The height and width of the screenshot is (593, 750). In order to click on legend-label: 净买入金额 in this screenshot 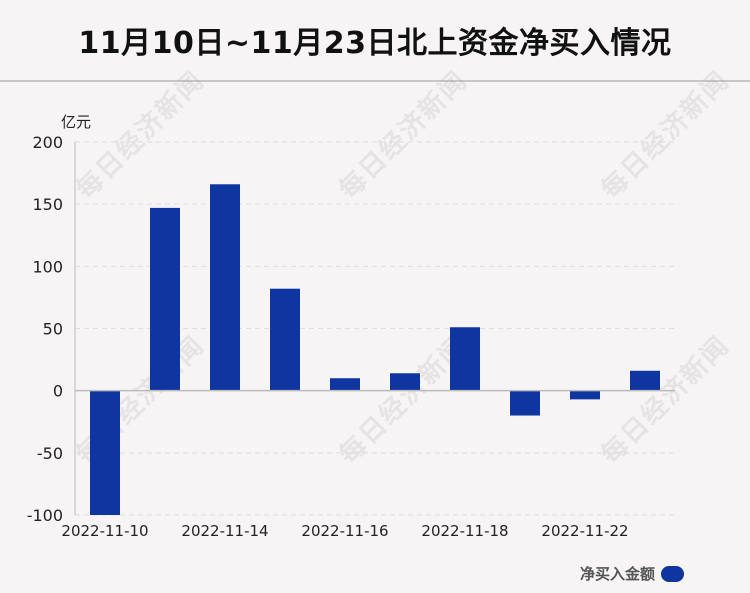, I will do `click(617, 574)`.